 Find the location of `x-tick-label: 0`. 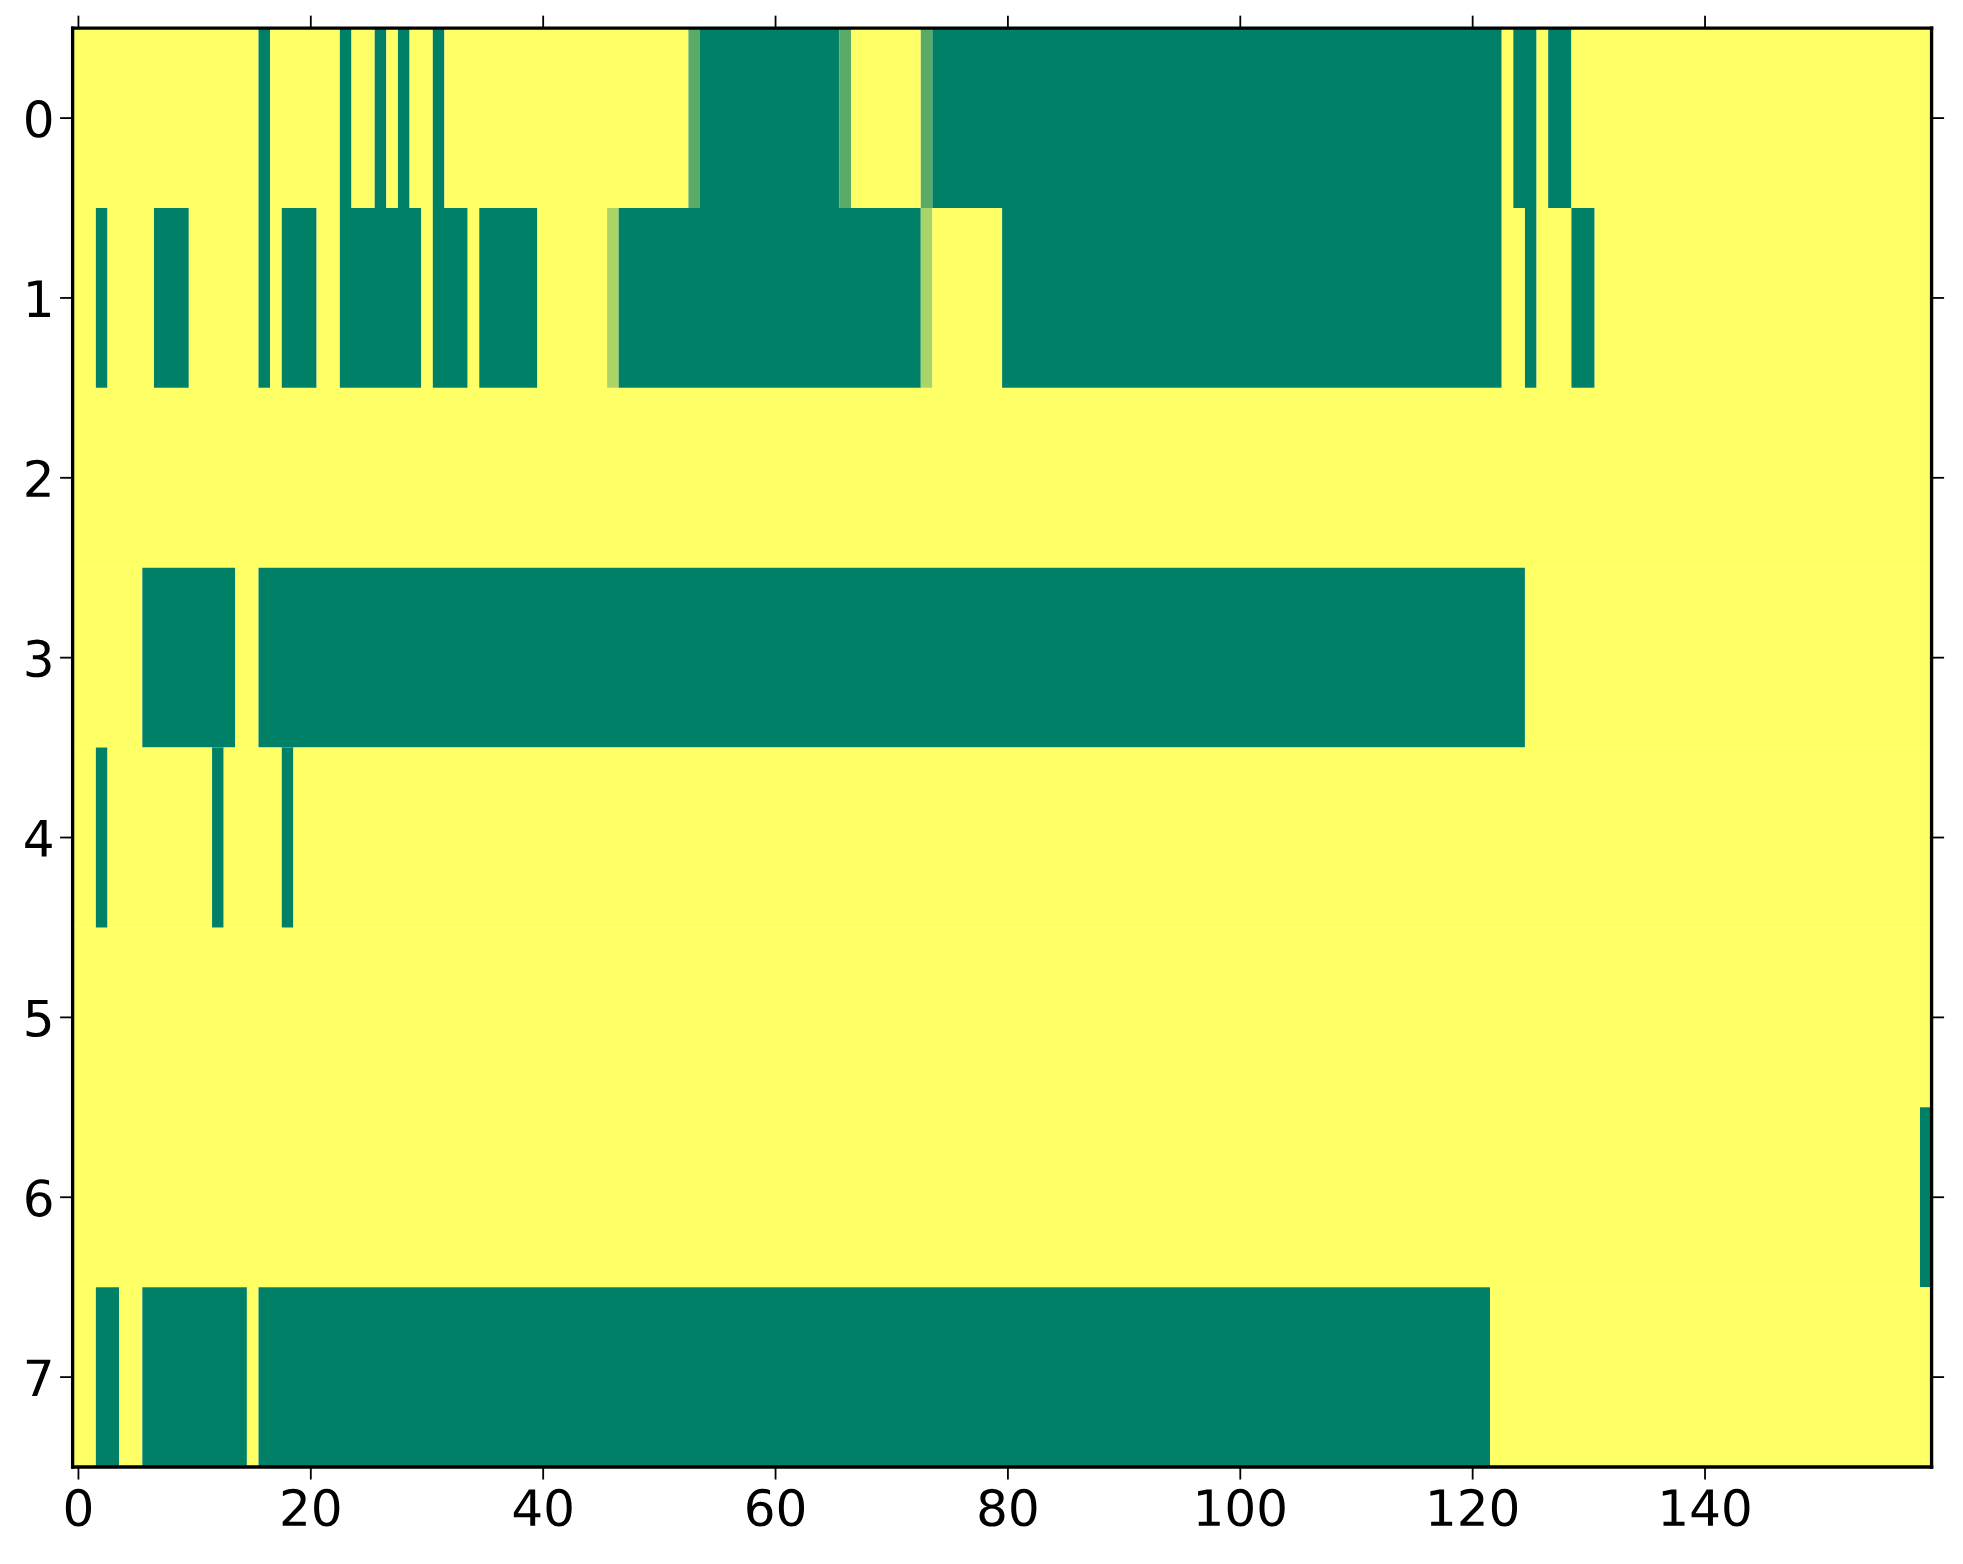

x-tick-label: 0 is located at coordinates (78, 1507).